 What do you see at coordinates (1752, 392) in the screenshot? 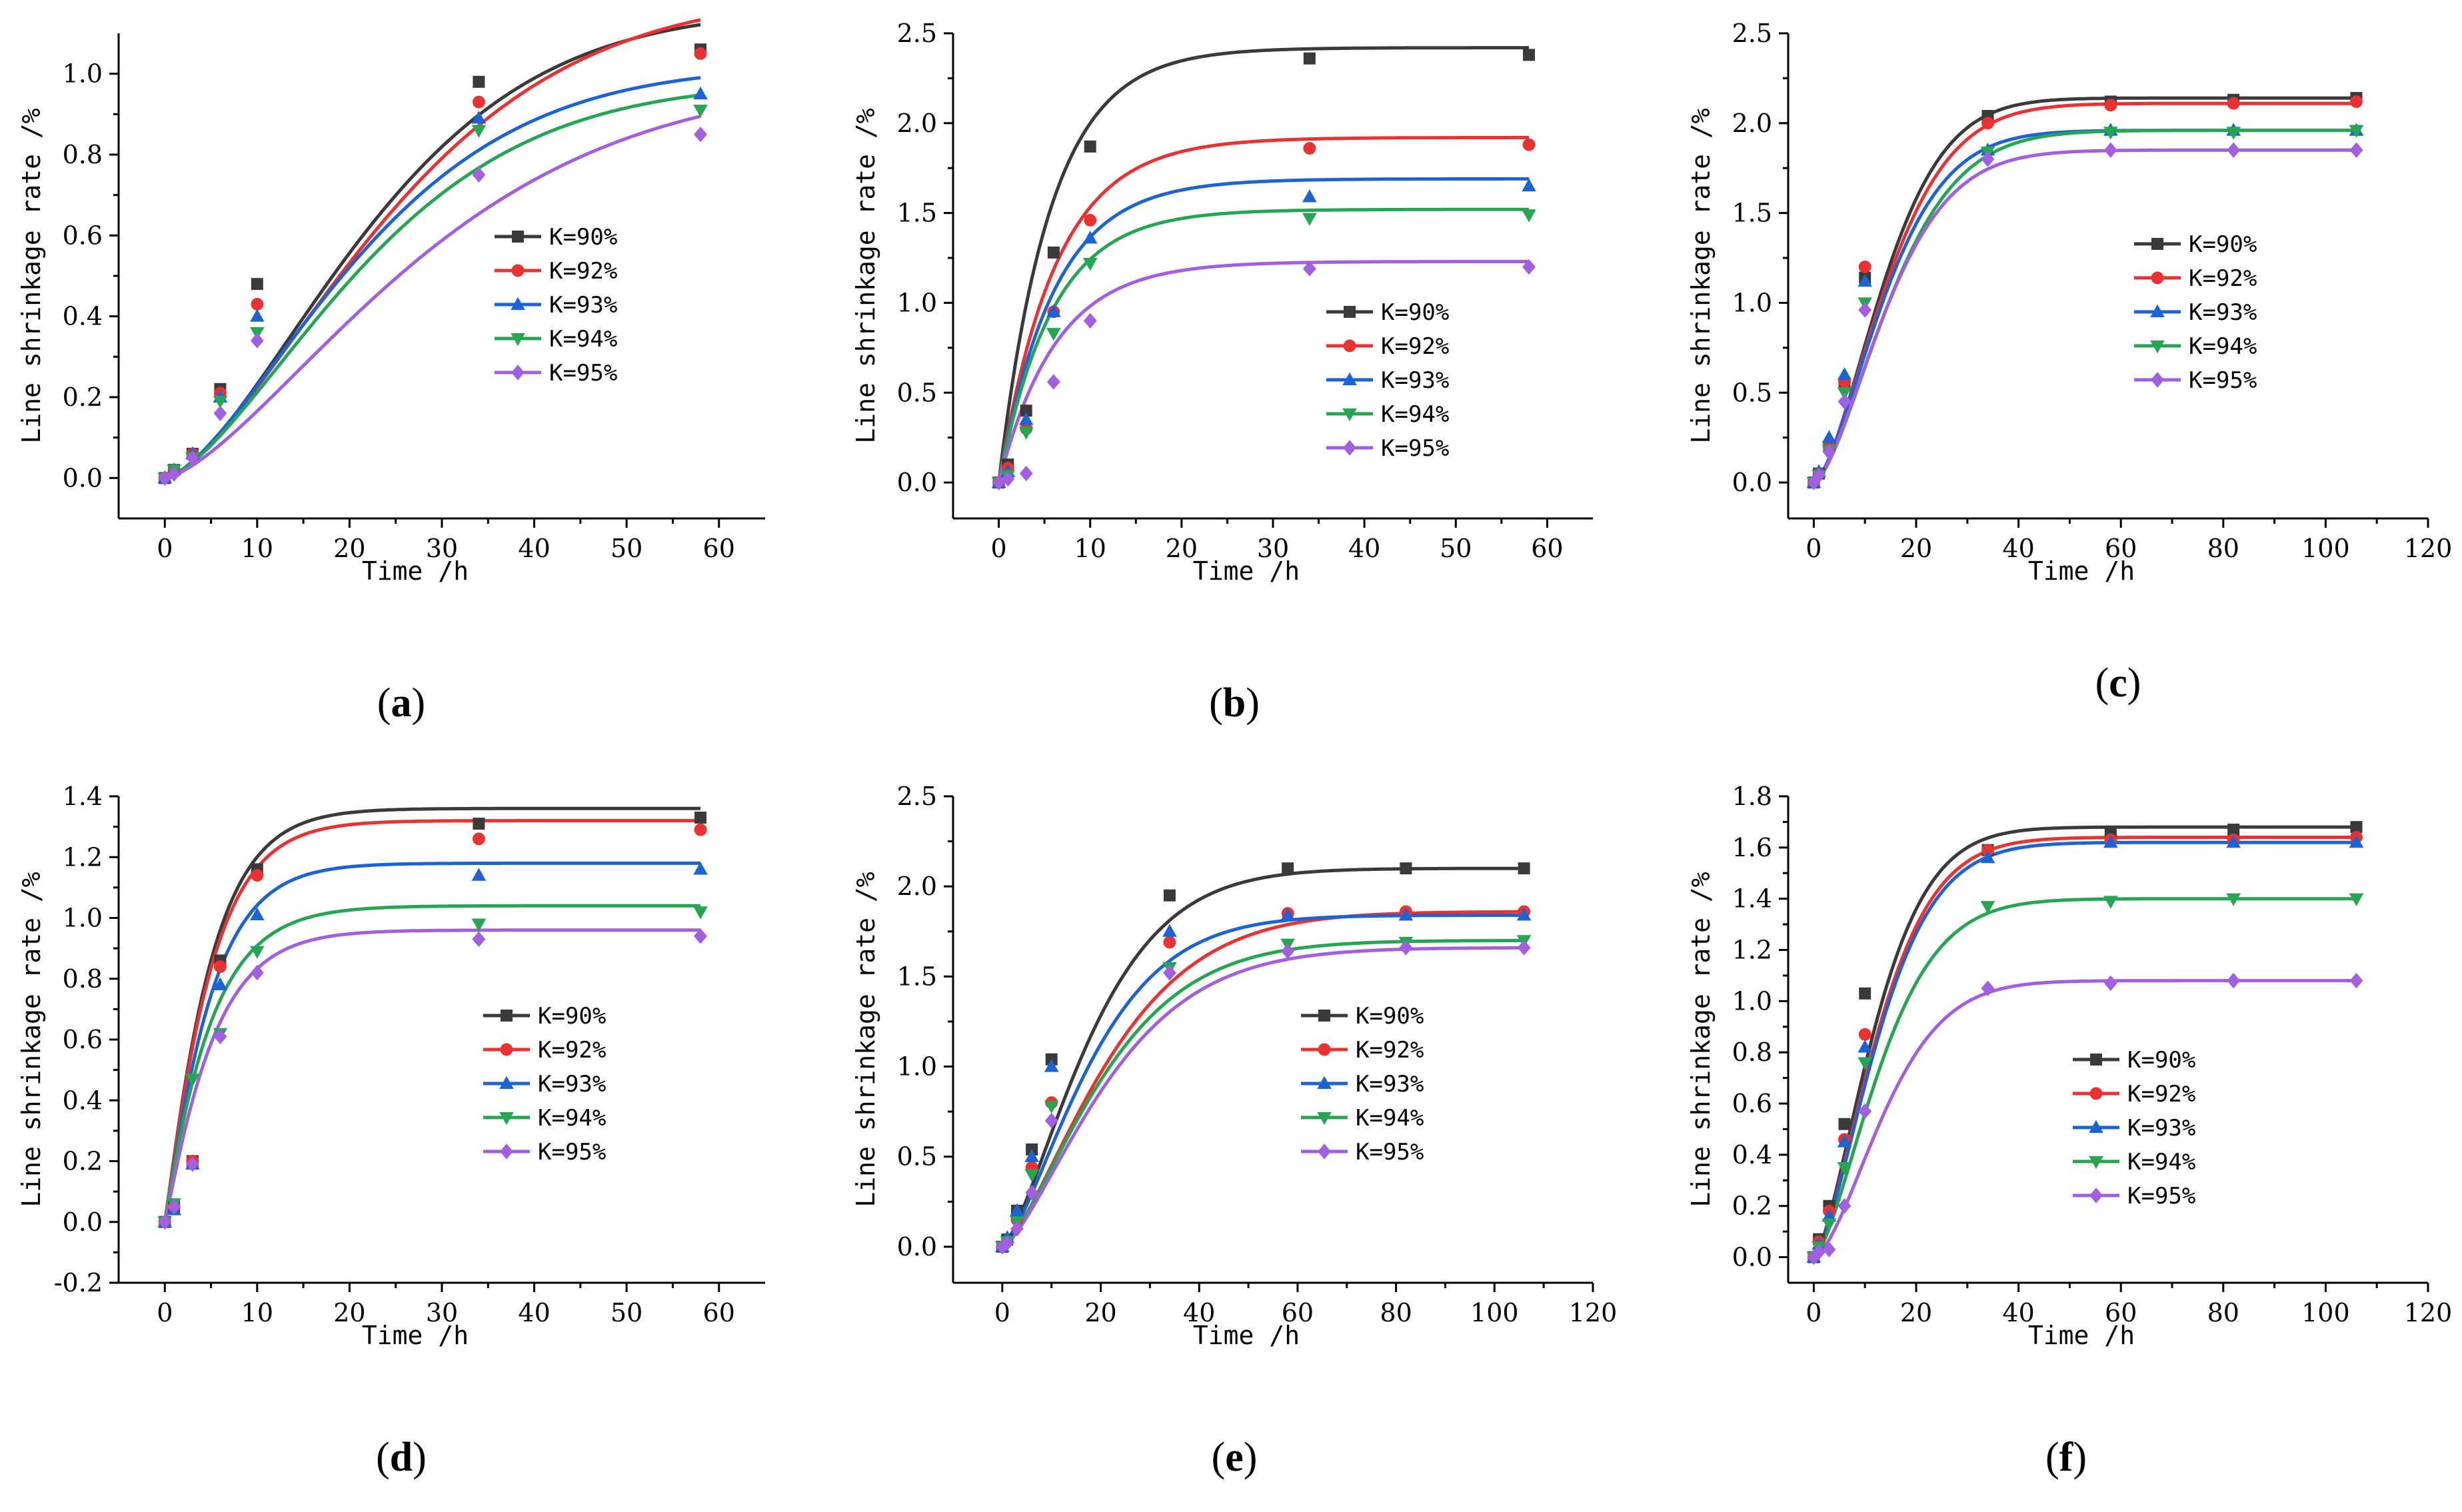
I see `y-tick-label: 0.5` at bounding box center [1752, 392].